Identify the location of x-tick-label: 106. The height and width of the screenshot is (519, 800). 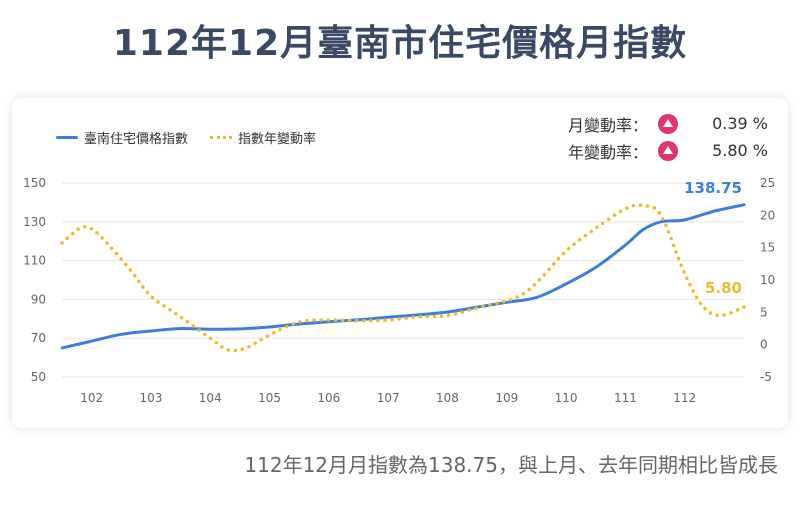
(328, 398).